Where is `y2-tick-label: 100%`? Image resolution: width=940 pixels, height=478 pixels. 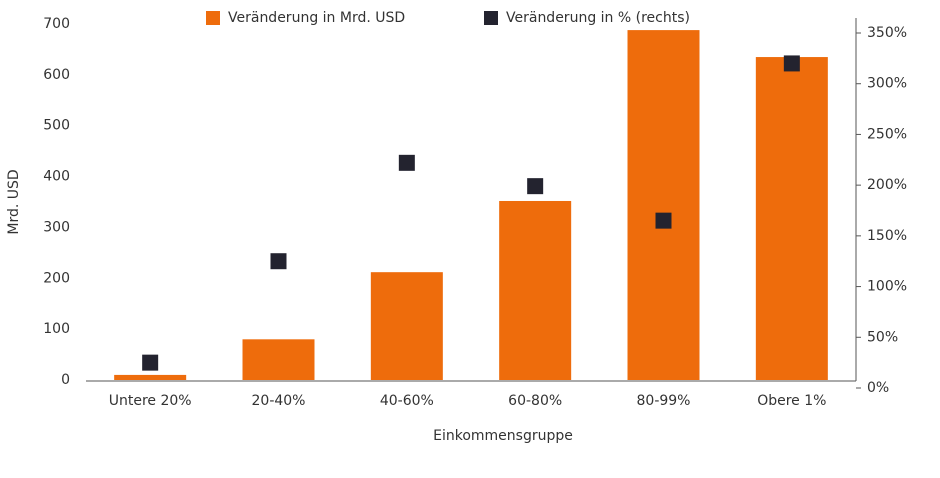
y2-tick-label: 100% is located at coordinates (887, 287).